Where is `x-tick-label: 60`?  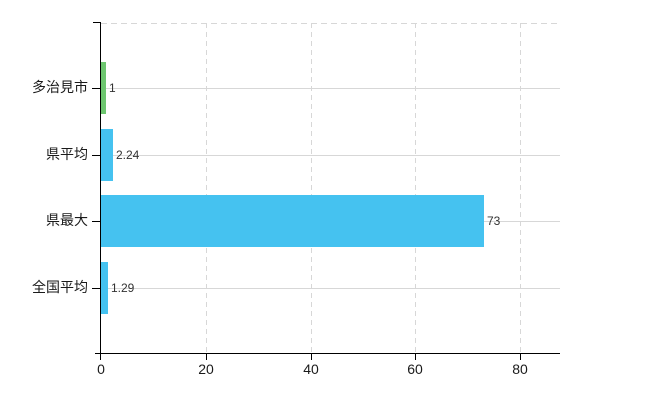
x-tick-label: 60 is located at coordinates (415, 369).